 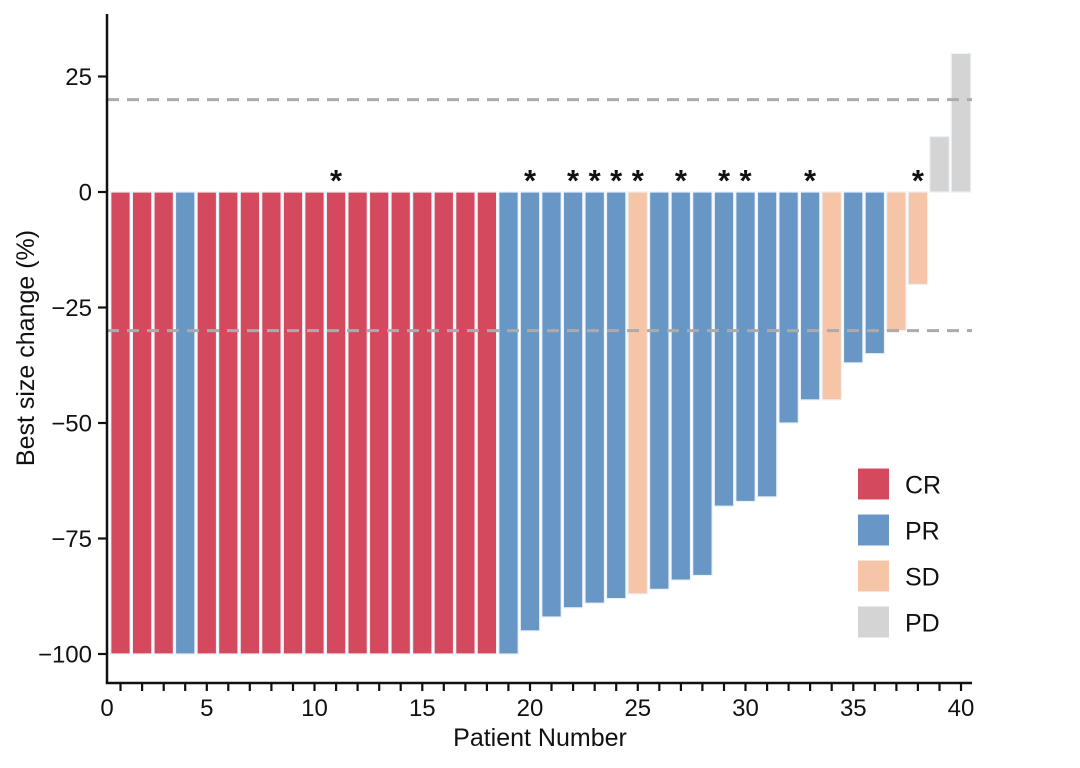 What do you see at coordinates (530, 708) in the screenshot?
I see `x-tick-label-20: 20` at bounding box center [530, 708].